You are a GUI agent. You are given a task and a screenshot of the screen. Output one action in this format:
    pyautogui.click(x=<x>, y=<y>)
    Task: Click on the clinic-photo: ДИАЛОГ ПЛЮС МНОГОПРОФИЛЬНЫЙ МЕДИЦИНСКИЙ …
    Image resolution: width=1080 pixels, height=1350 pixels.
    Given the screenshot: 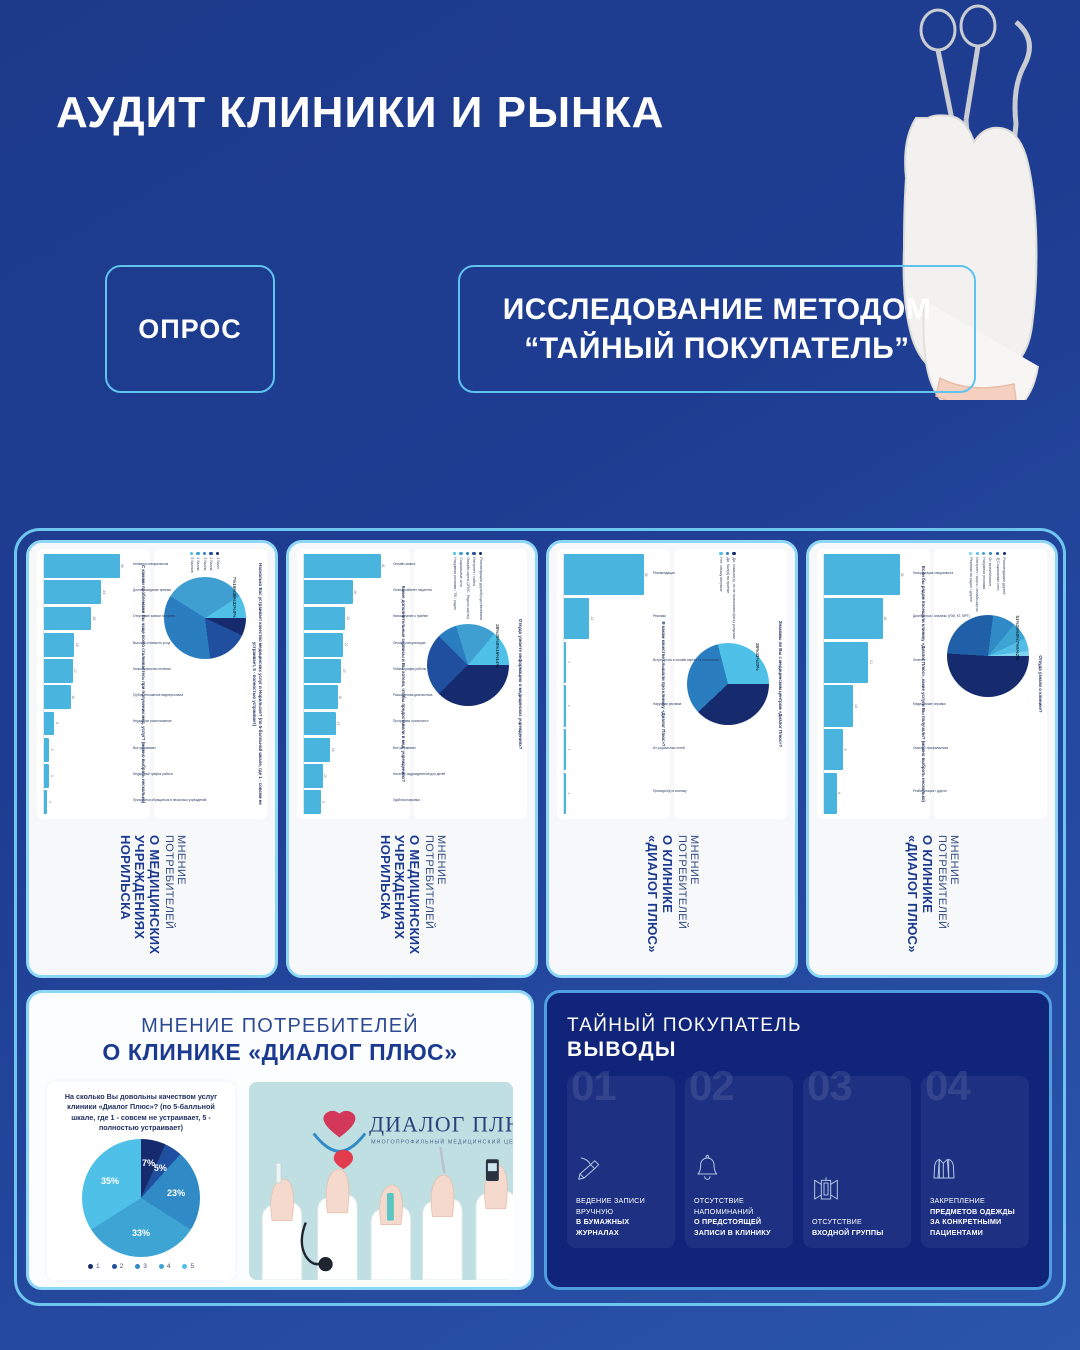 What is the action you would take?
    pyautogui.click(x=381, y=1180)
    